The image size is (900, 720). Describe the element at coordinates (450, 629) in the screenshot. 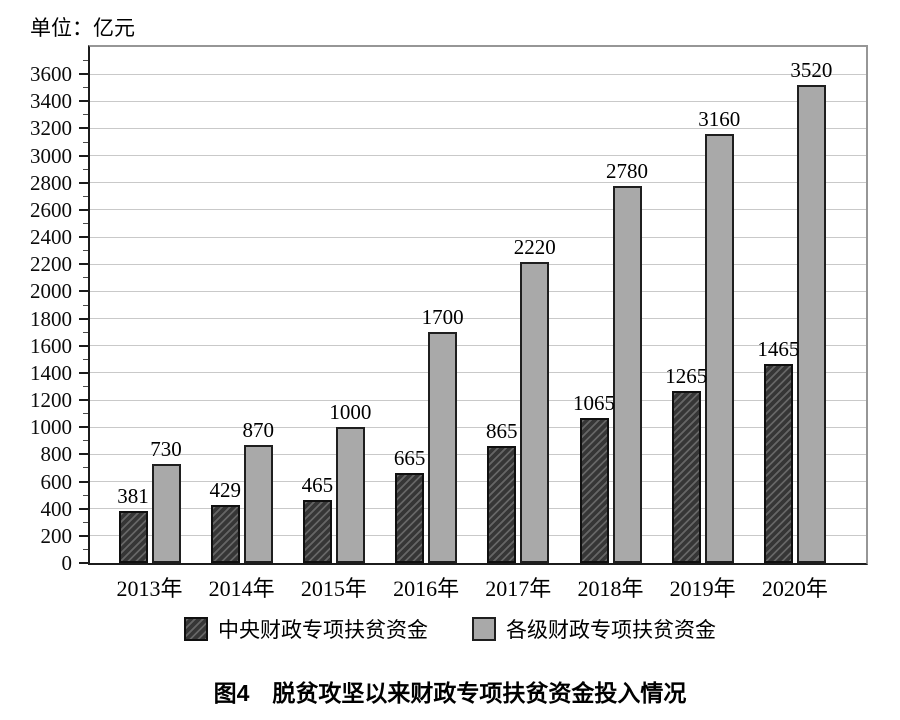

I see `legend: 中央财政专项扶贫资金 各级财政专项扶贫资金` at that location.